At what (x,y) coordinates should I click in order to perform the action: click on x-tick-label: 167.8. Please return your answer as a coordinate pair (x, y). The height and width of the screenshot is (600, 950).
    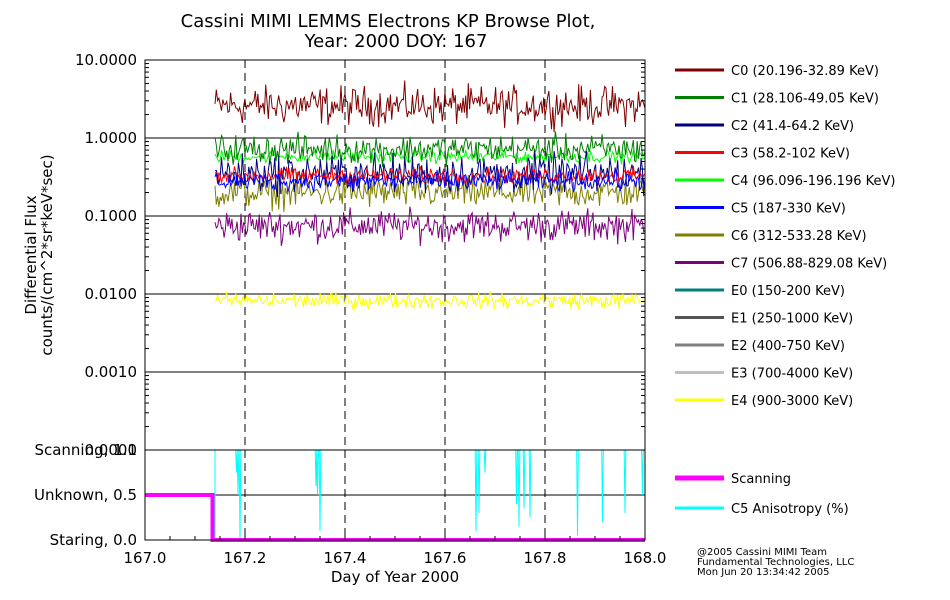
    Looking at the image, I should click on (545, 558).